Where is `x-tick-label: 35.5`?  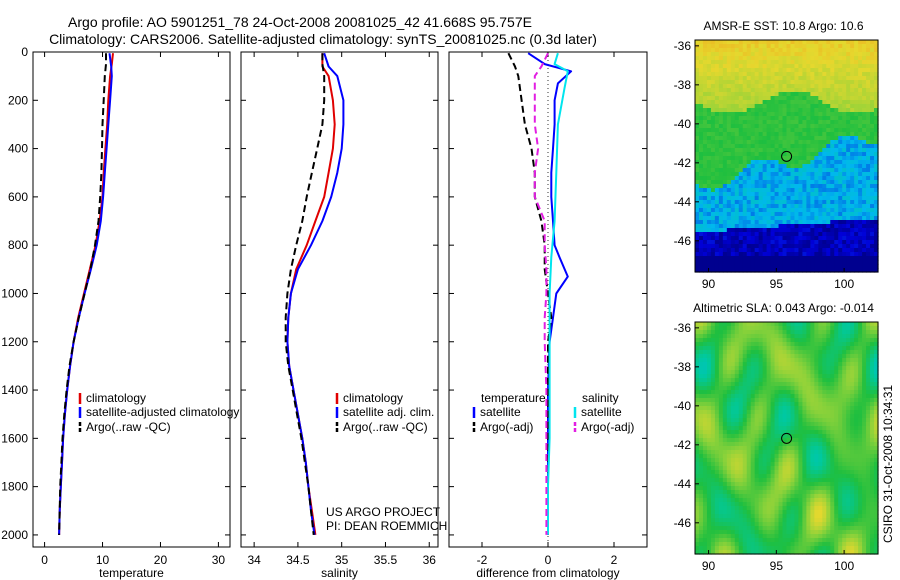 x-tick-label: 35.5 is located at coordinates (386, 560).